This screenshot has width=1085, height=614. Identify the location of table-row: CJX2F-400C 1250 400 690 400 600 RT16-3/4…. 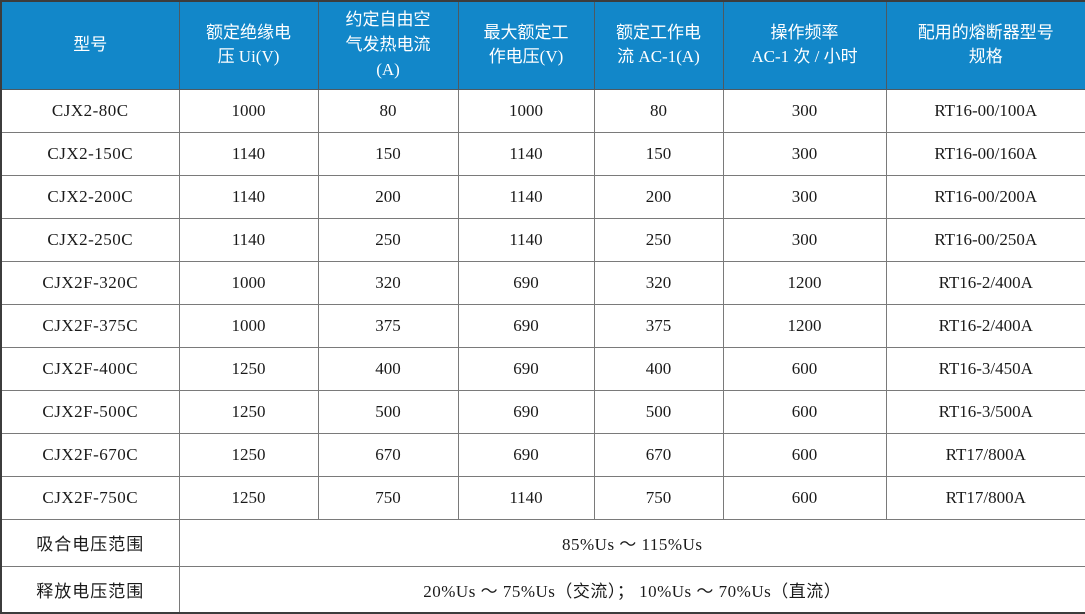
(542, 368).